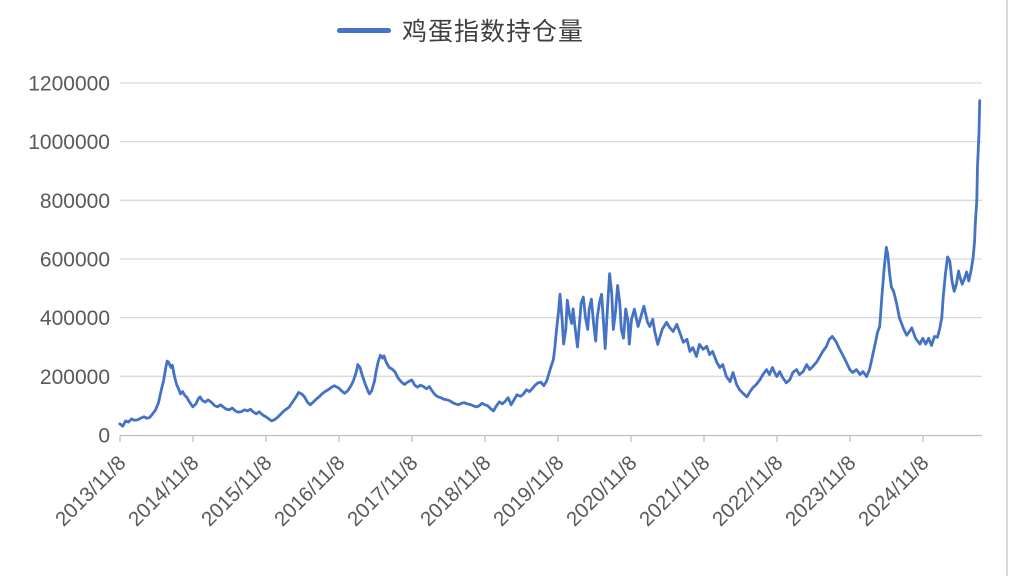 The image size is (1011, 576). What do you see at coordinates (748, 491) in the screenshot?
I see `x-axis-tick-label: 2022/11/8` at bounding box center [748, 491].